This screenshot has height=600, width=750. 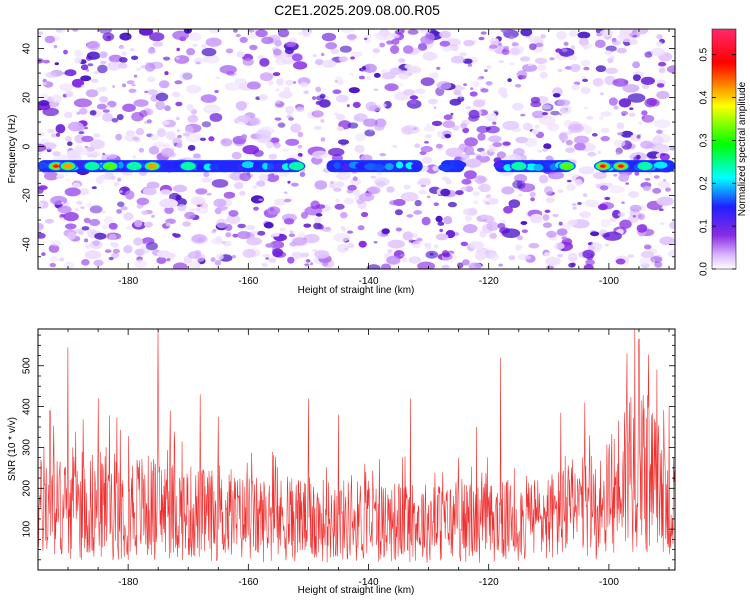 What do you see at coordinates (548, 165) in the screenshot?
I see `band-blob` at bounding box center [548, 165].